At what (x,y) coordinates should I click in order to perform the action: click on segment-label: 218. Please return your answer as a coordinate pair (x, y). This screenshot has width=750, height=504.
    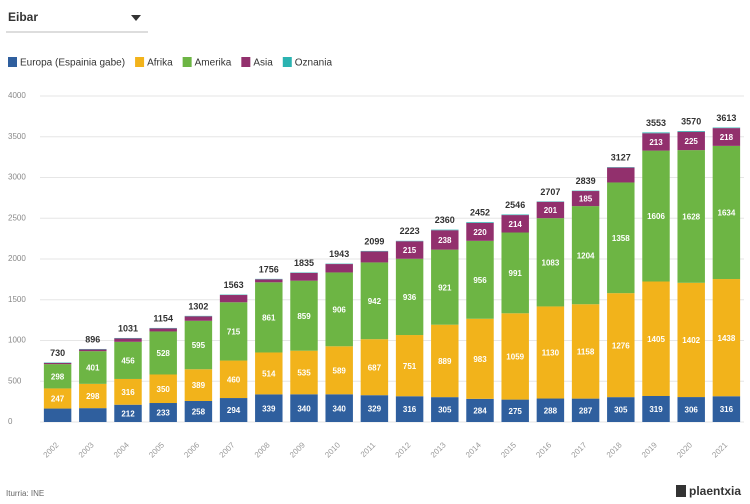
    Looking at the image, I should click on (727, 137).